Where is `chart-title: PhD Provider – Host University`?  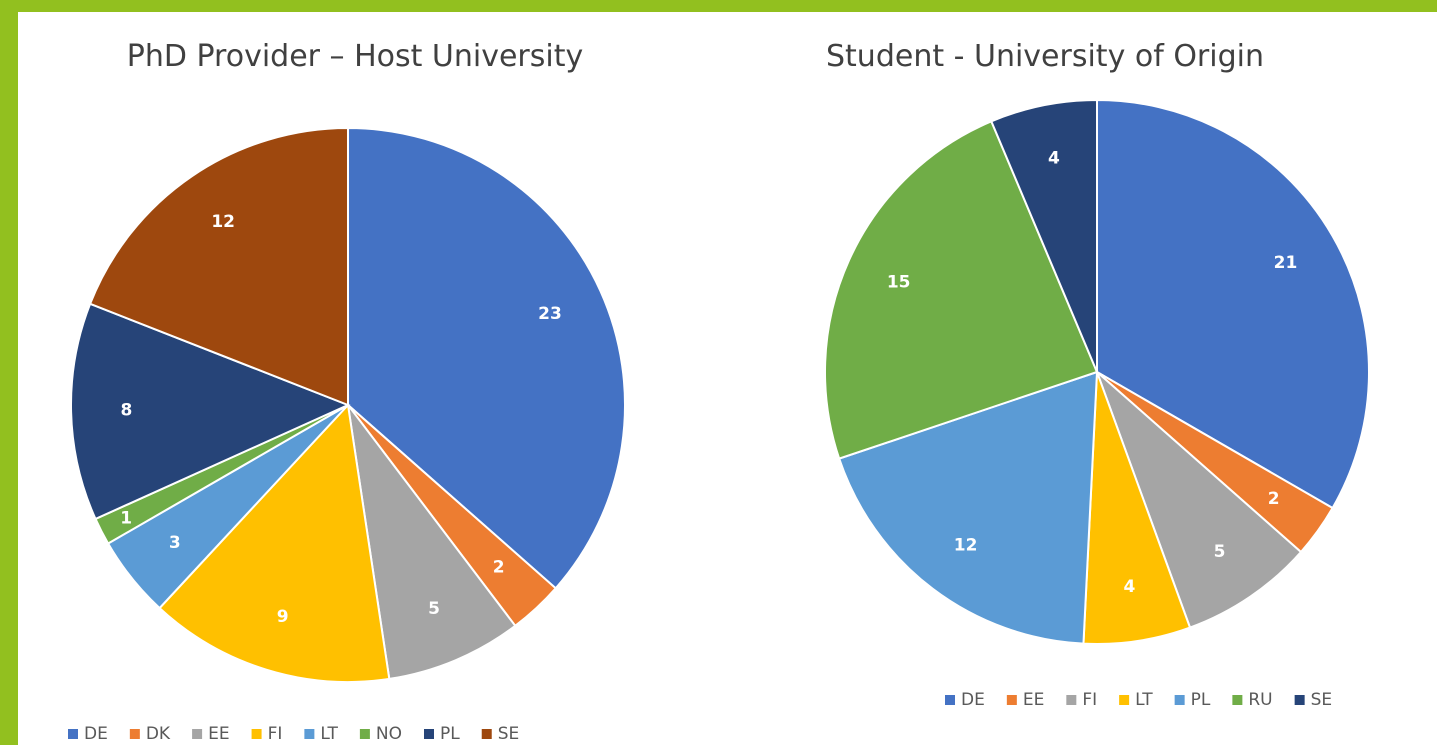 chart-title: PhD Provider – Host University is located at coordinates (355, 56).